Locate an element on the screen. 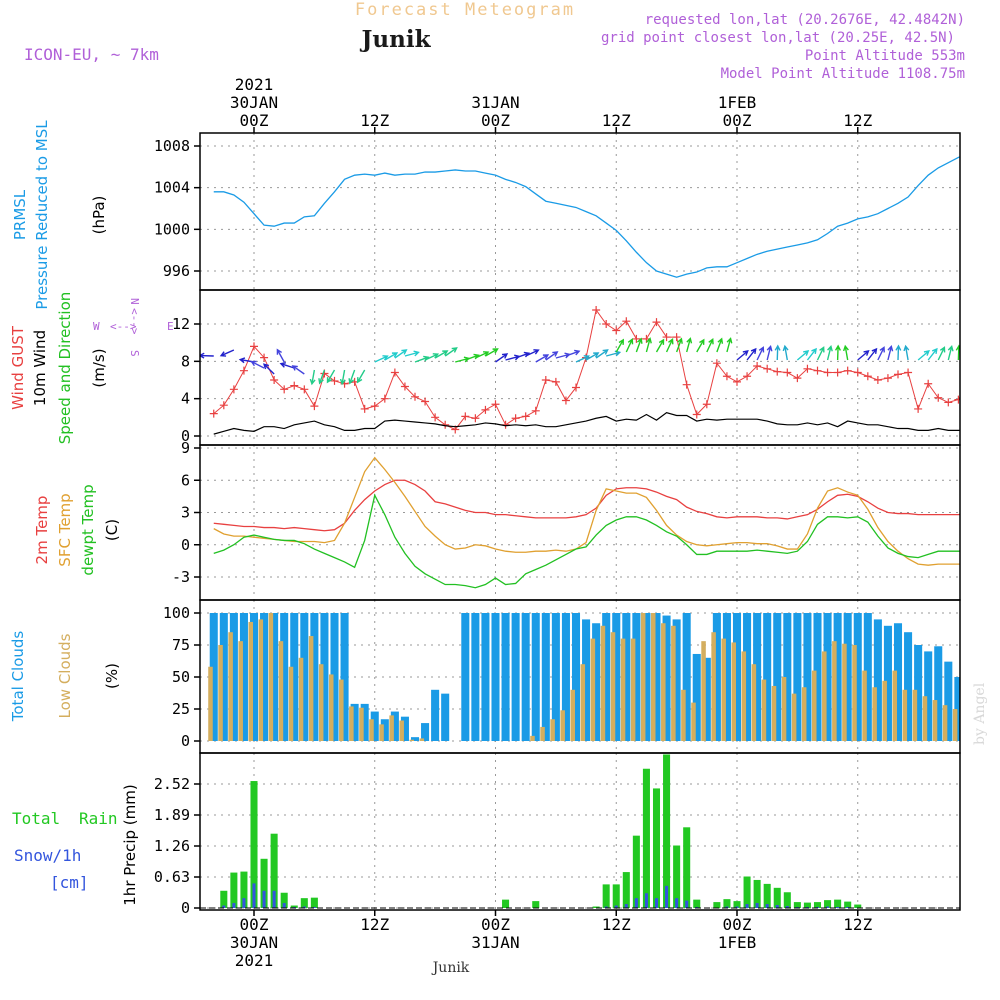 This screenshot has height=1000, width=1000. pressure-series is located at coordinates (586, 217).